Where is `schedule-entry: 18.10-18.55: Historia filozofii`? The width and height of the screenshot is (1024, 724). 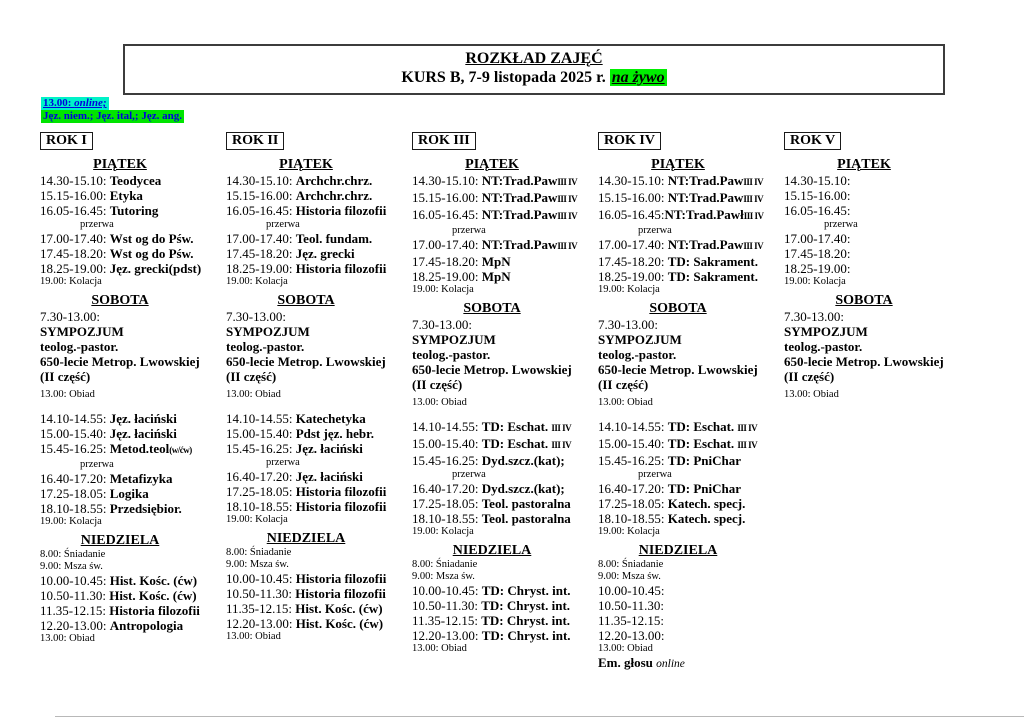 schedule-entry: 18.10-18.55: Historia filozofii is located at coordinates (319, 506).